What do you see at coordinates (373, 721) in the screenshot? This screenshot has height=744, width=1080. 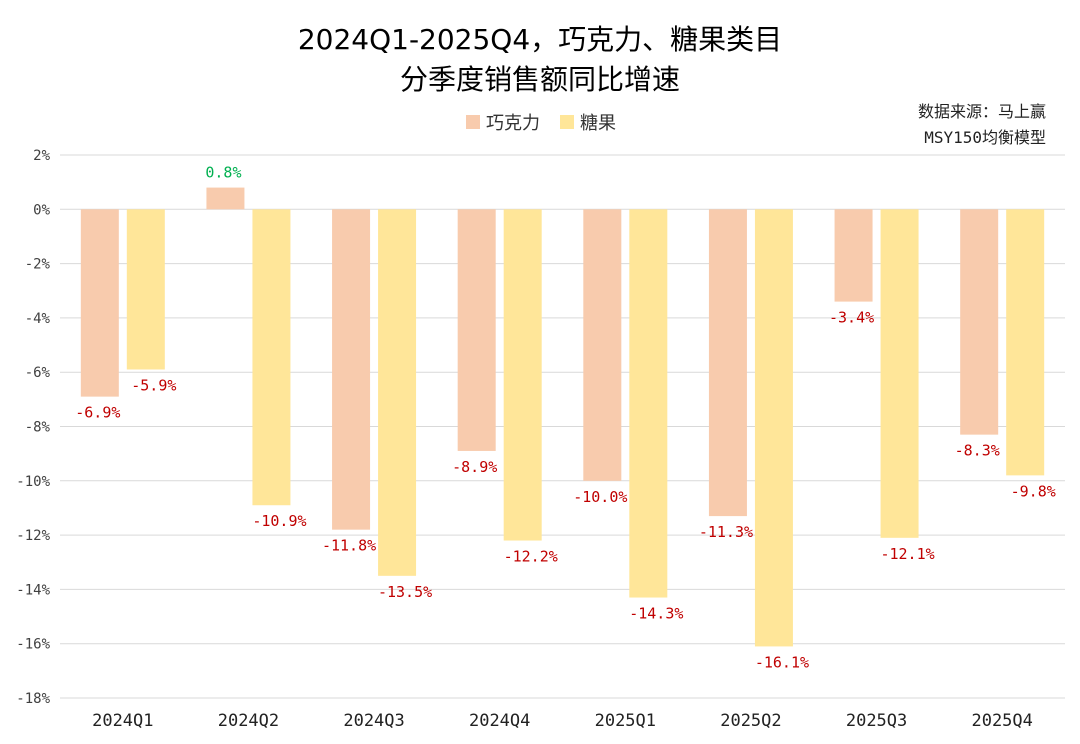 I see `x-tick-label: 2024Q3` at bounding box center [373, 721].